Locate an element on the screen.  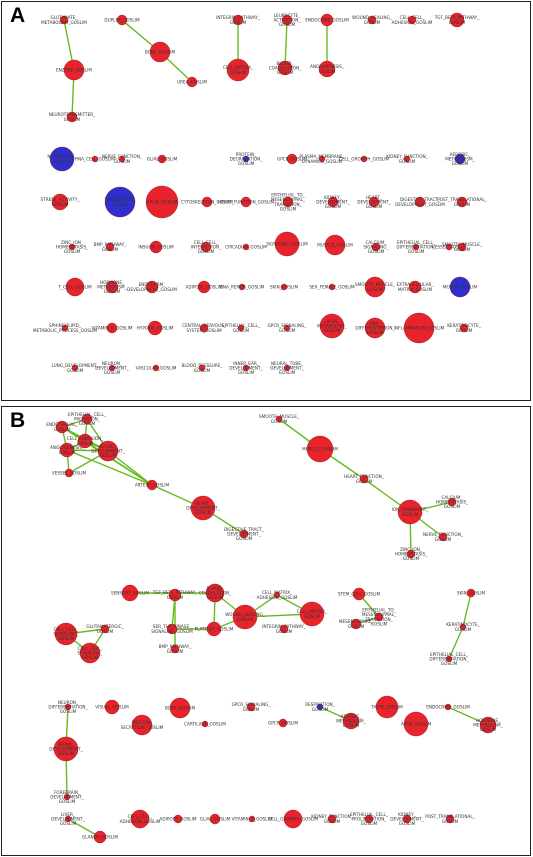
node-b11: MUSCLE_GOSLIM is located at coordinates (320, 449).